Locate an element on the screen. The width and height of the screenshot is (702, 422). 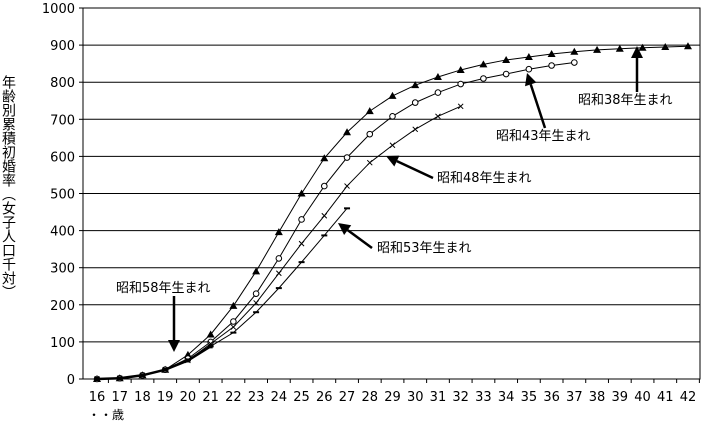
y-tick-label: 500 is located at coordinates (62, 195).